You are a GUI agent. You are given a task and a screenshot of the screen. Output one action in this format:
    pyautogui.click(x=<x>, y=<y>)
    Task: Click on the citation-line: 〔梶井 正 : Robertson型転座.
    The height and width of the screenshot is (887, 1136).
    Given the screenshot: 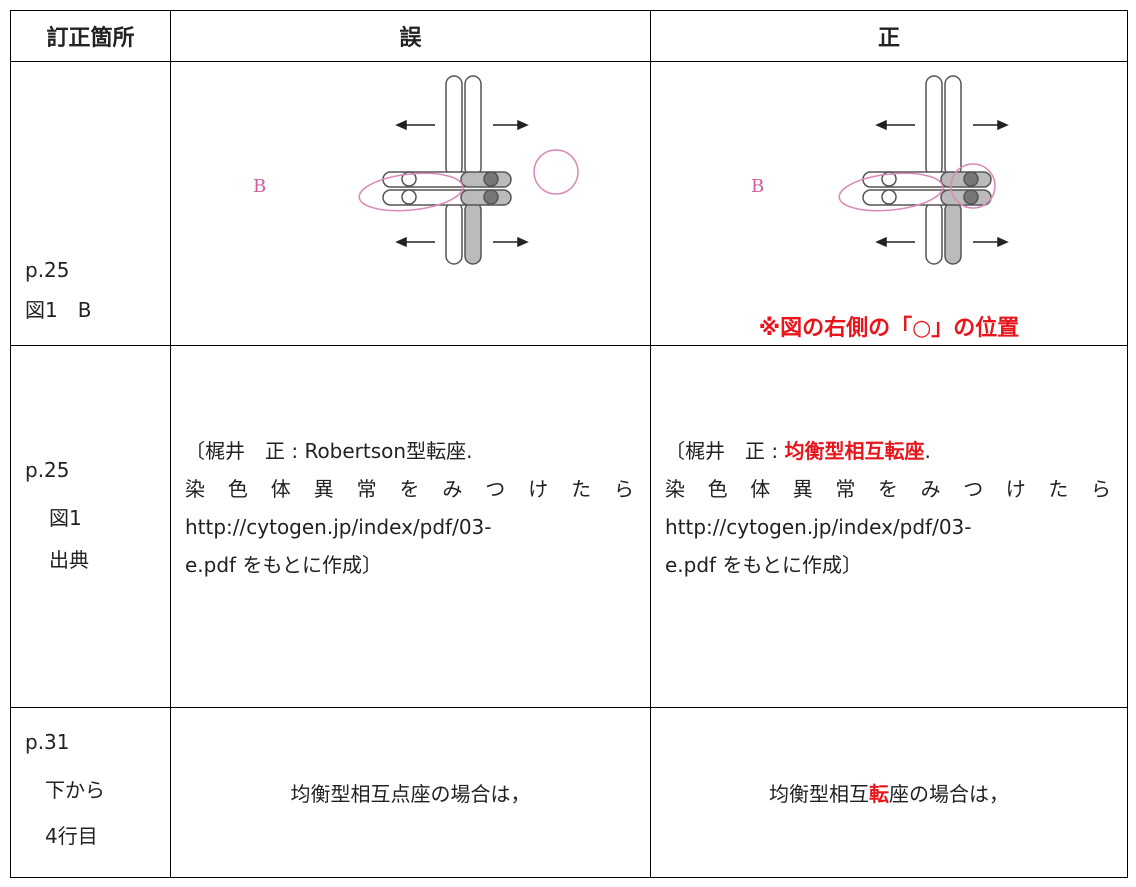 What is the action you would take?
    pyautogui.click(x=329, y=451)
    